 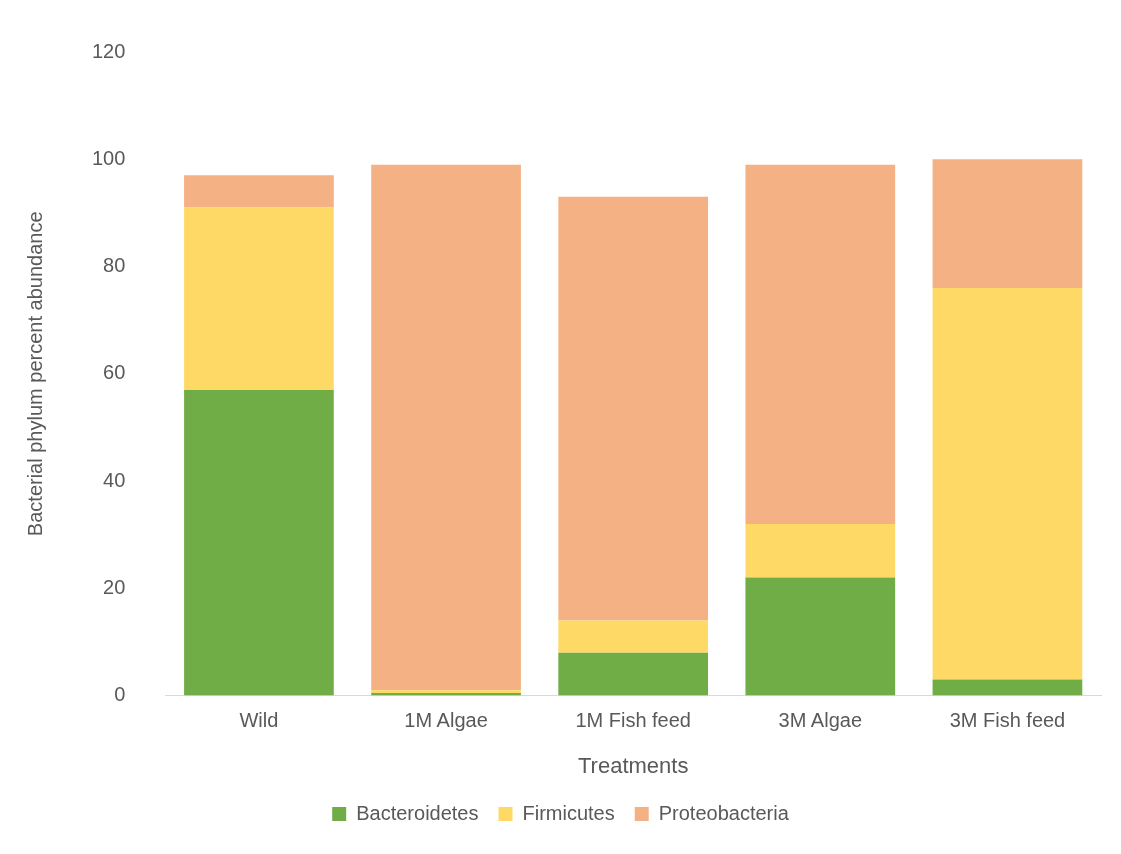 What do you see at coordinates (259, 720) in the screenshot?
I see `x-tick-label: Wild` at bounding box center [259, 720].